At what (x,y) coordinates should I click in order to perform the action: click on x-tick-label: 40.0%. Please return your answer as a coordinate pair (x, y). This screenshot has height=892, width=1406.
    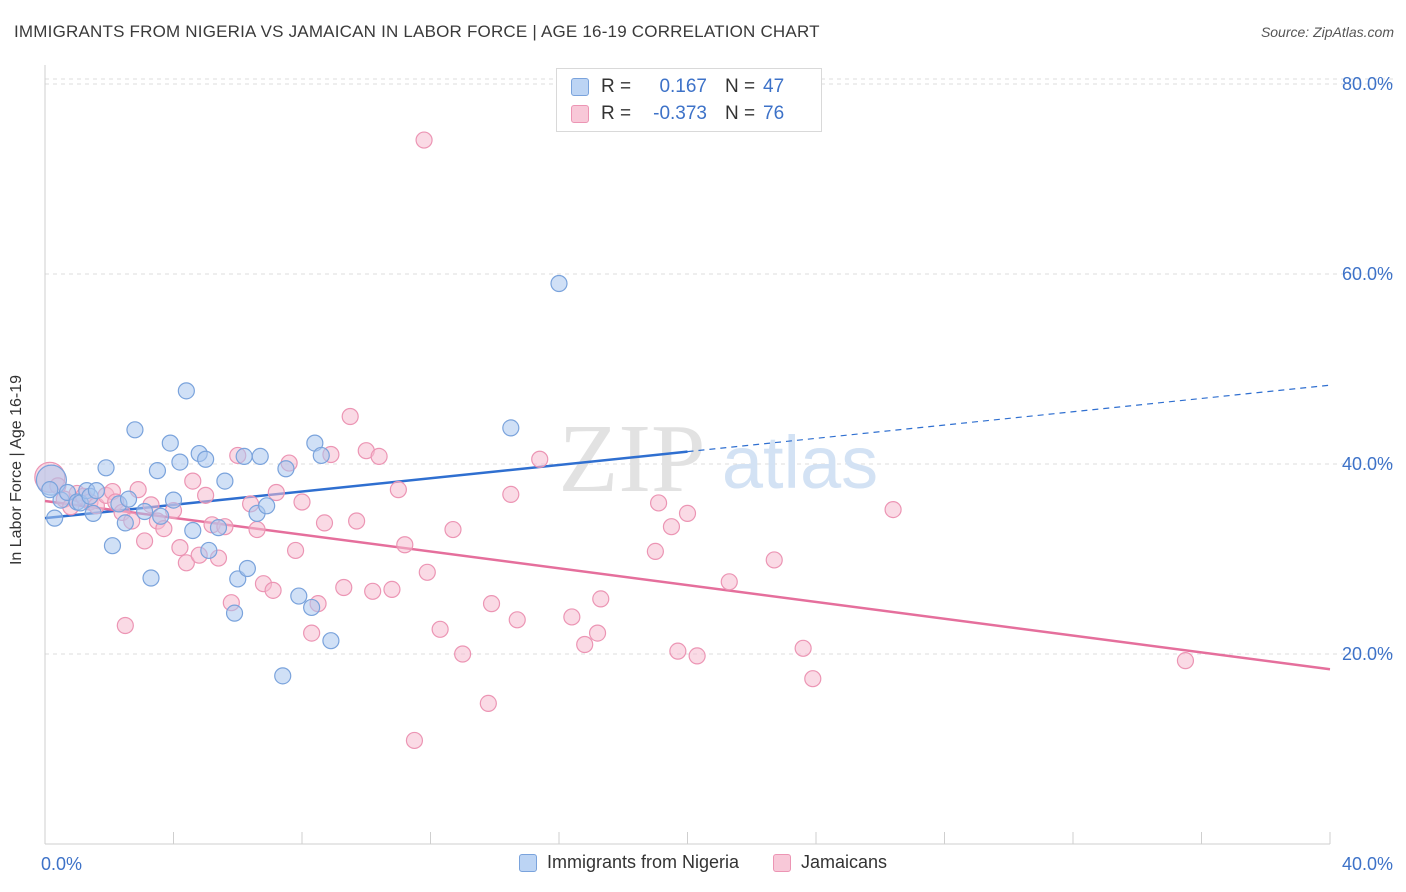
    Looking at the image, I should click on (1367, 864).